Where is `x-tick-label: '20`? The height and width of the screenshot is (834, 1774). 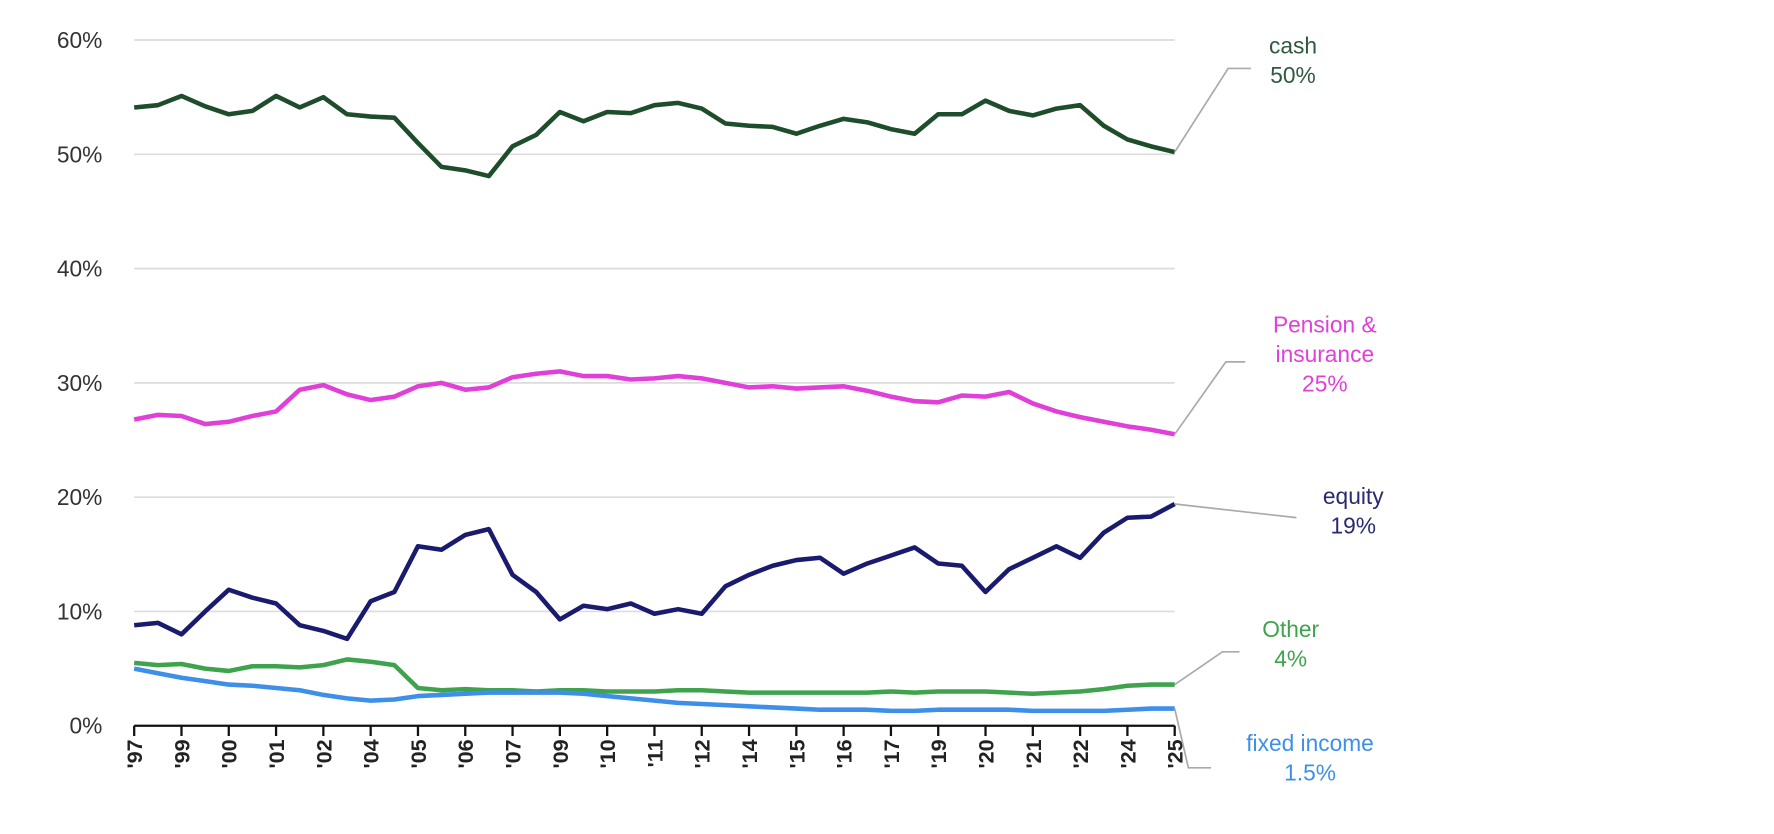 x-tick-label: '20 is located at coordinates (985, 753).